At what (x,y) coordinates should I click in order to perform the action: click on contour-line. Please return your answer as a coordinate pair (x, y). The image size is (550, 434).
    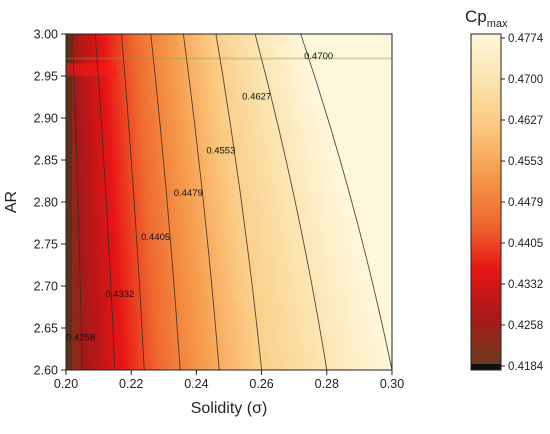
    Looking at the image, I should click on (165, 202).